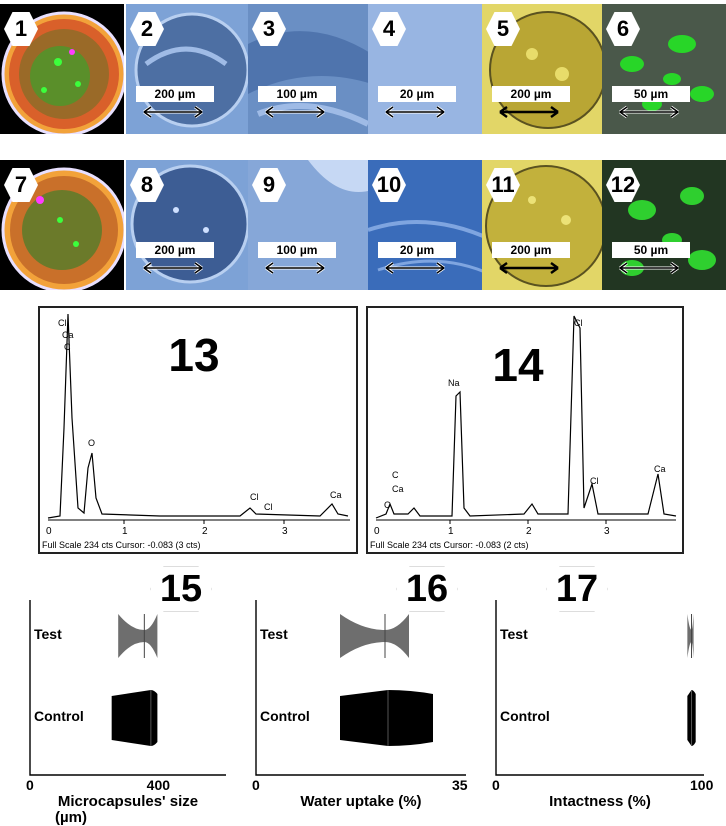 The height and width of the screenshot is (826, 726). Describe the element at coordinates (158, 785) in the screenshot. I see `tick-label: 400` at that location.